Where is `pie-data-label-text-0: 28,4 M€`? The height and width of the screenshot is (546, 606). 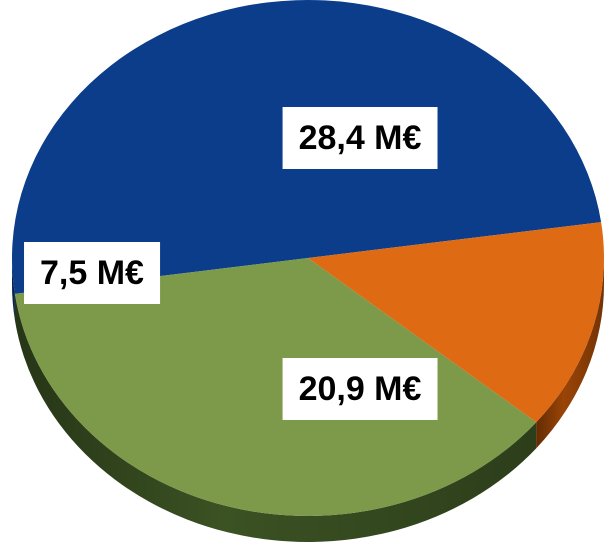
pie-data-label-text-0: 28,4 M€ is located at coordinates (360, 138).